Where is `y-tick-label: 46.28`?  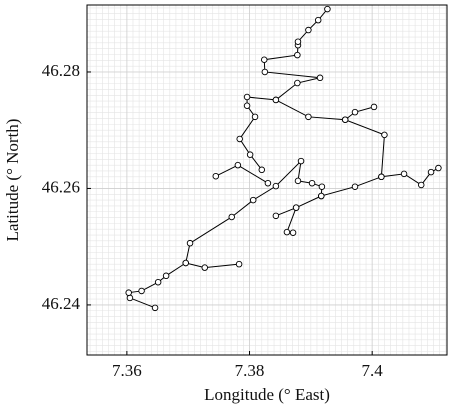
y-tick-label: 46.28 is located at coordinates (61, 70).